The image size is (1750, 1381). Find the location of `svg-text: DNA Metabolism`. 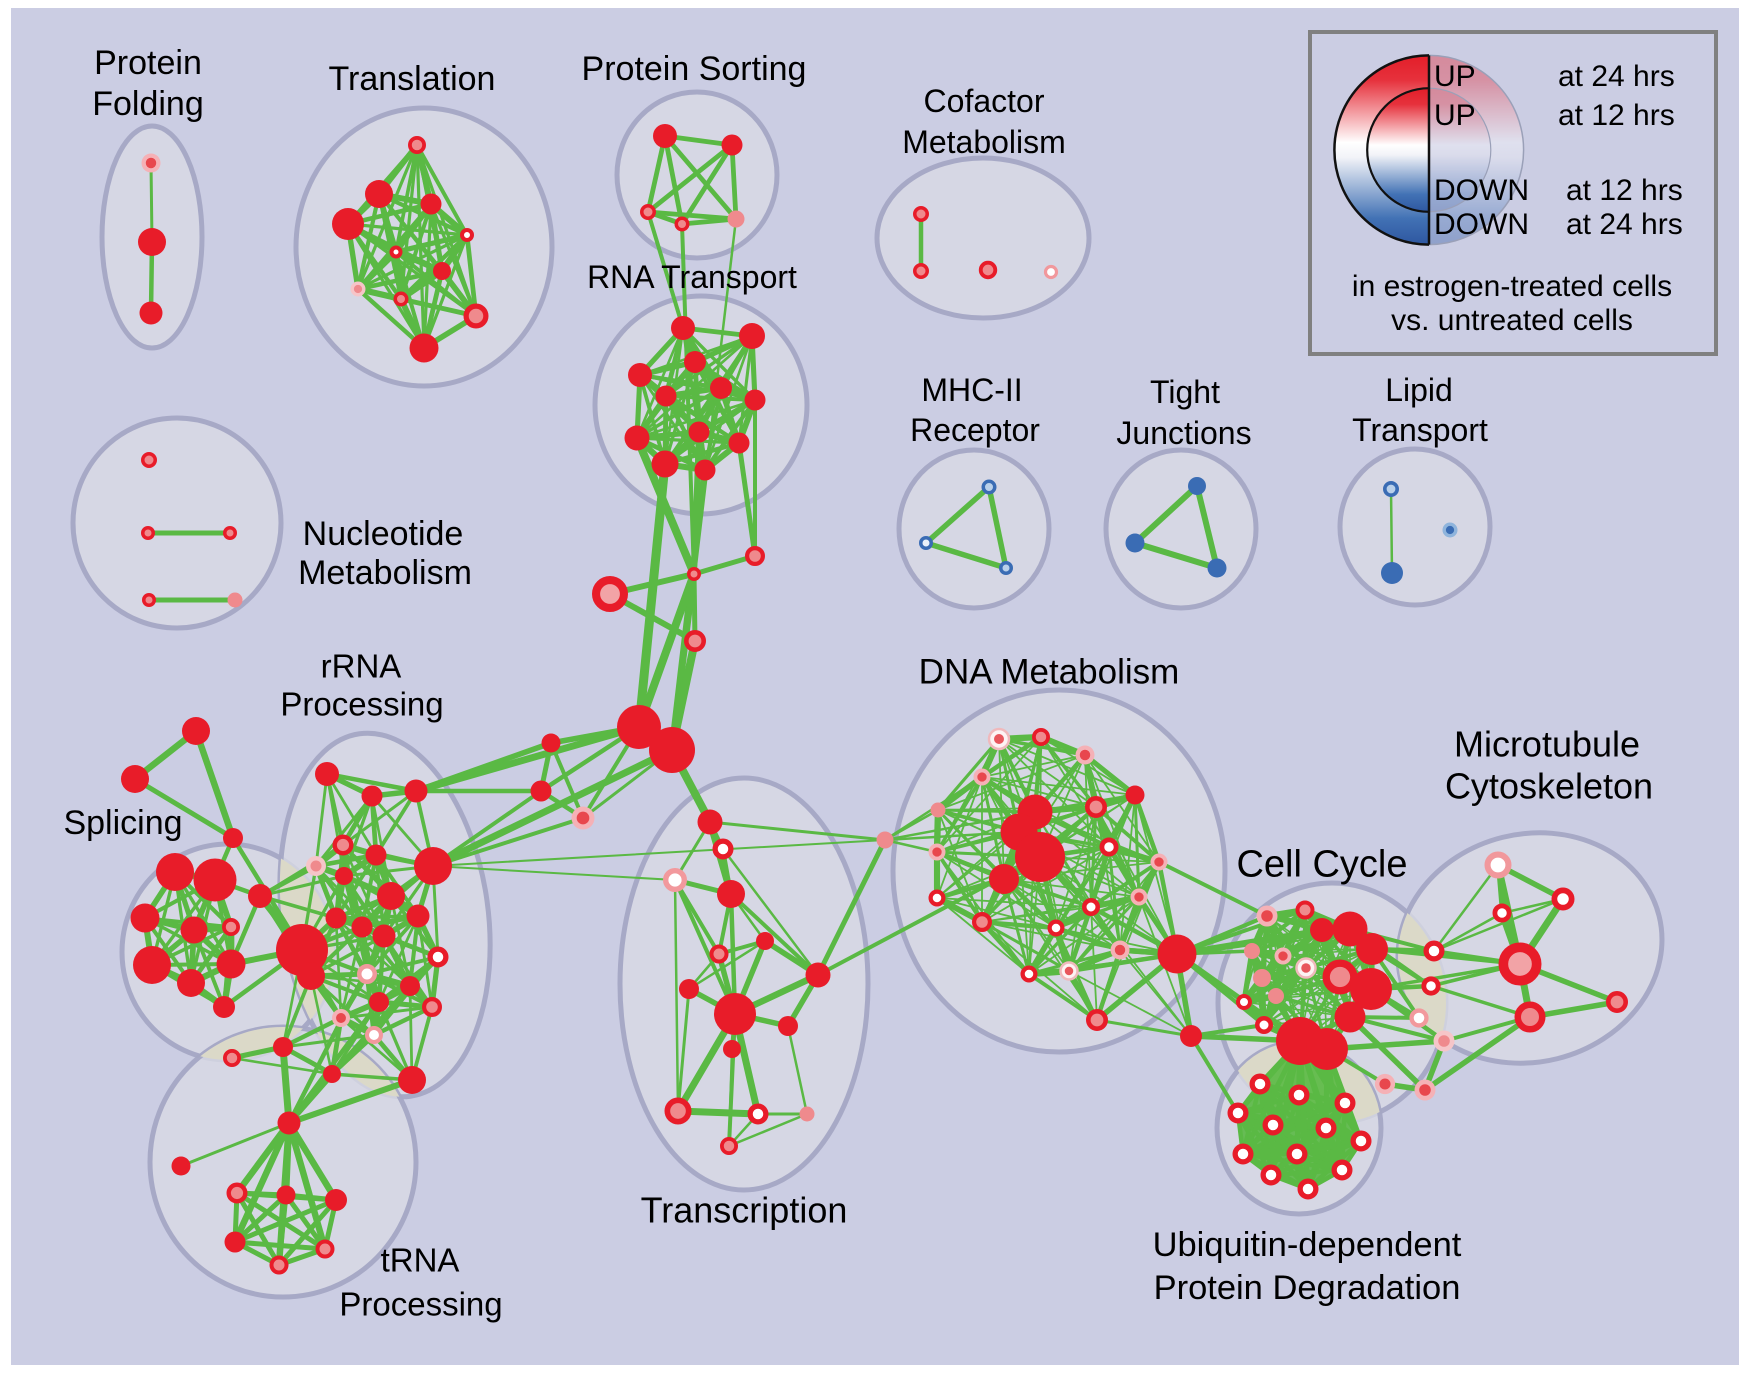

svg-text: DNA Metabolism is located at coordinates (1049, 671).